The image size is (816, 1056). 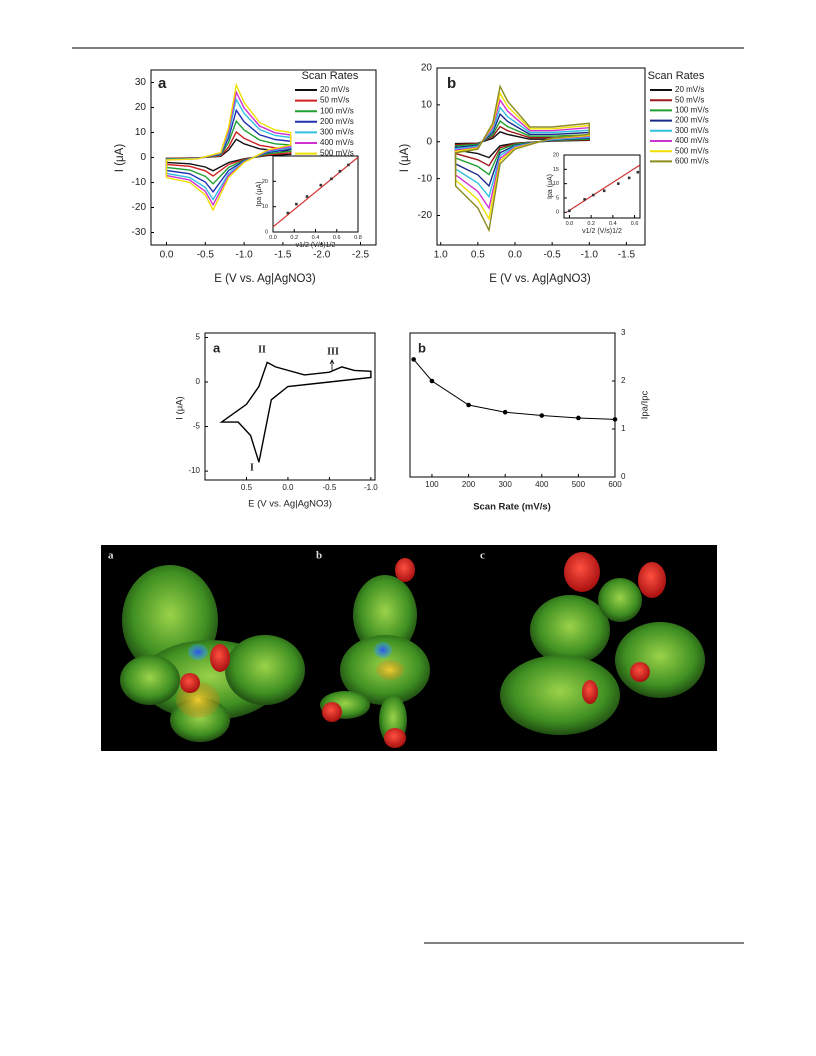 I want to click on molecule-a, so click(x=212, y=653).